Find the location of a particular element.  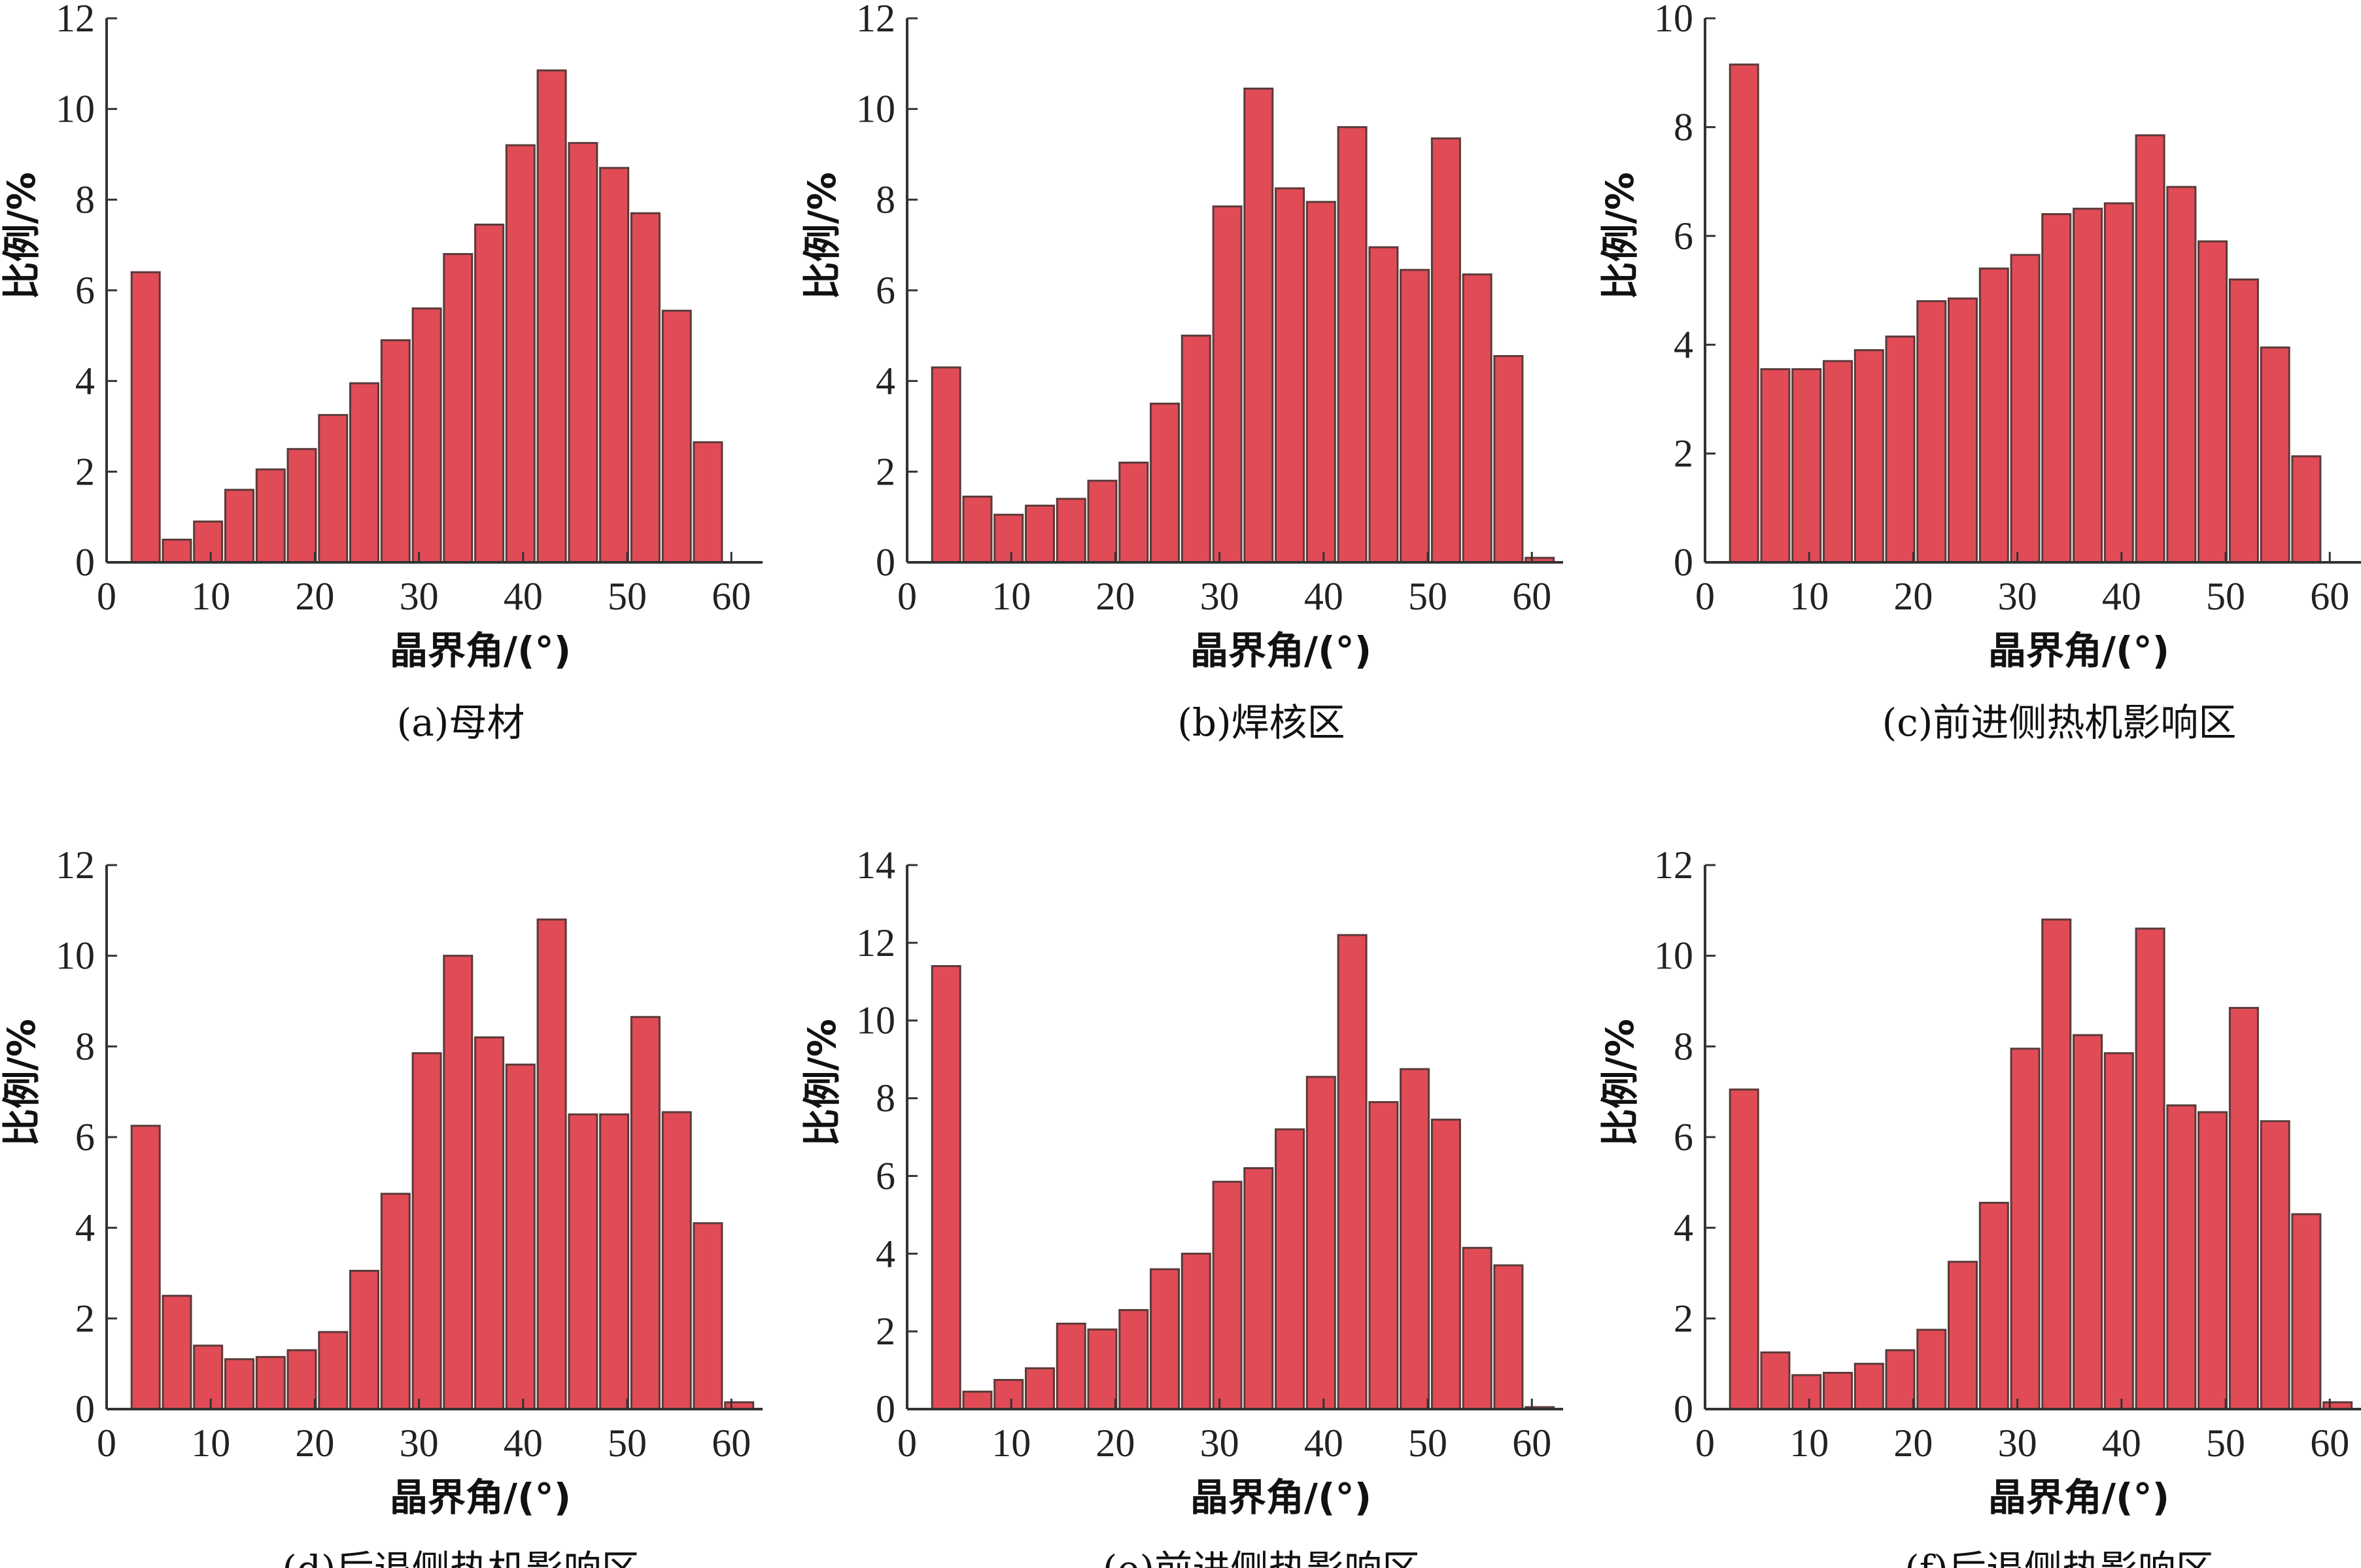

chart-f-x-tick-label: 40 is located at coordinates (2121, 1443).